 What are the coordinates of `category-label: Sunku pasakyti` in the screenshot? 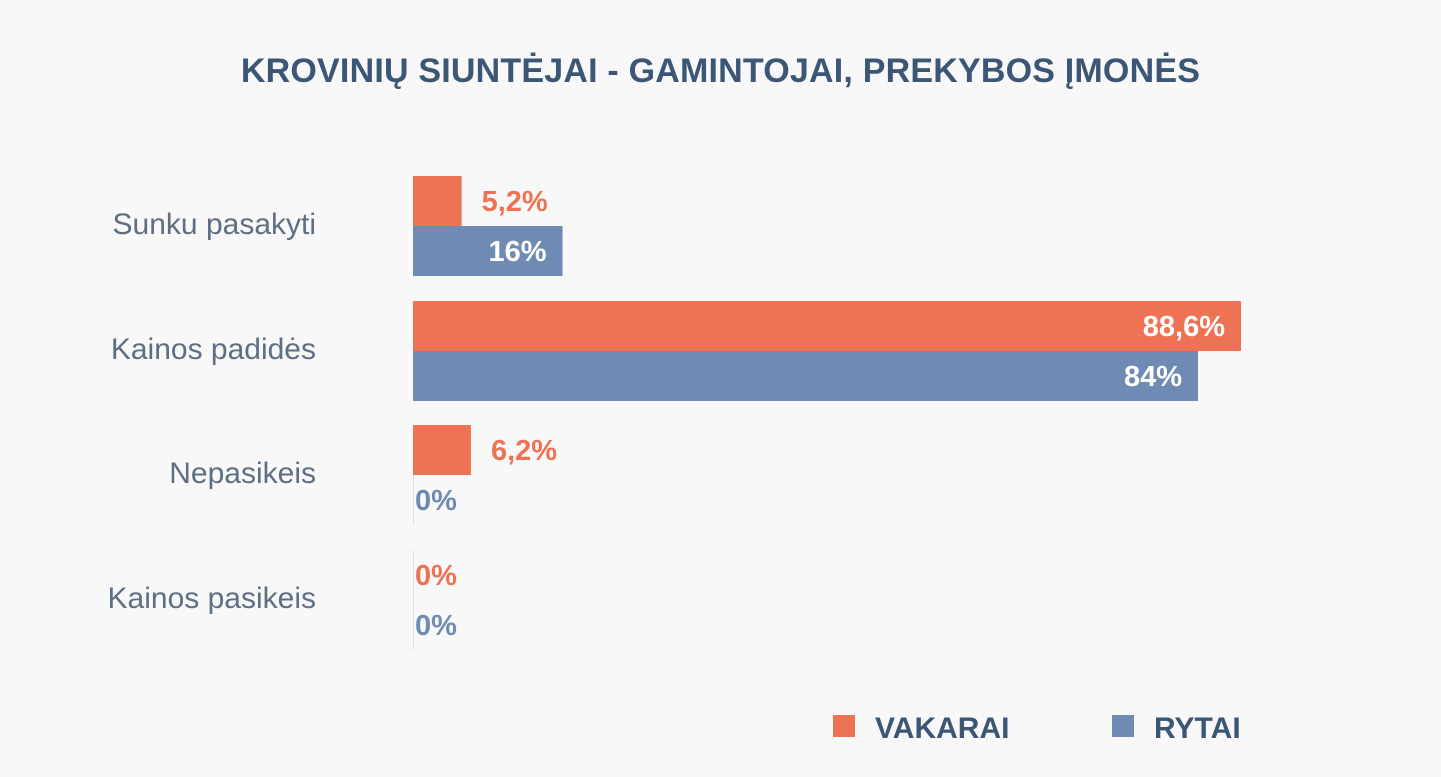 It's located at (214, 224).